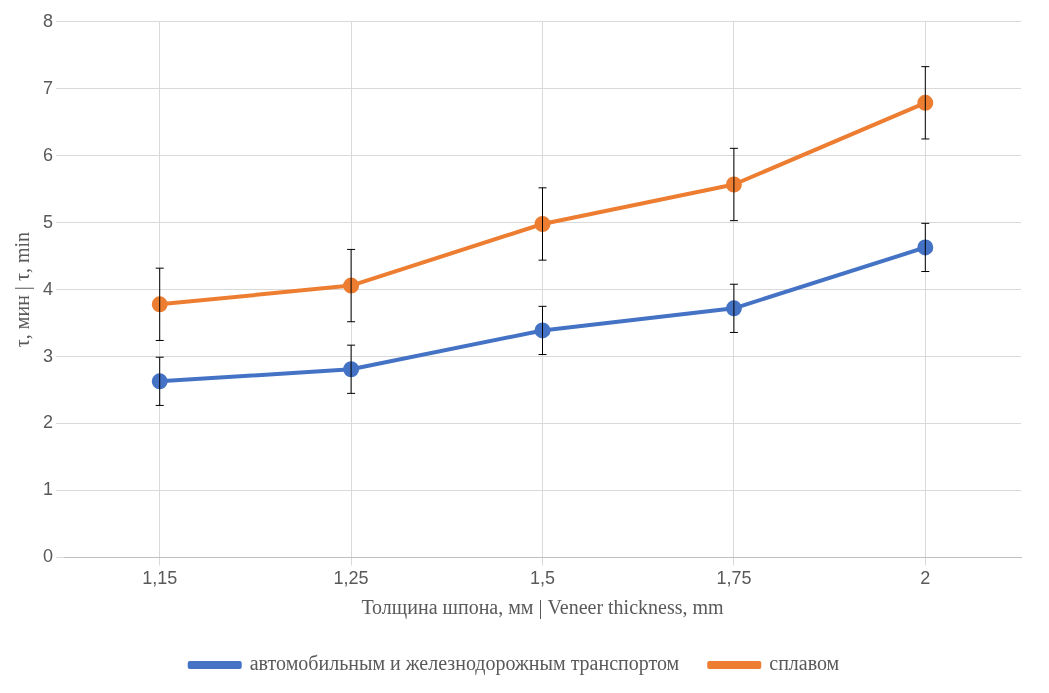 This screenshot has width=1049, height=693. I want to click on x-tick-label: 1,15, so click(160, 578).